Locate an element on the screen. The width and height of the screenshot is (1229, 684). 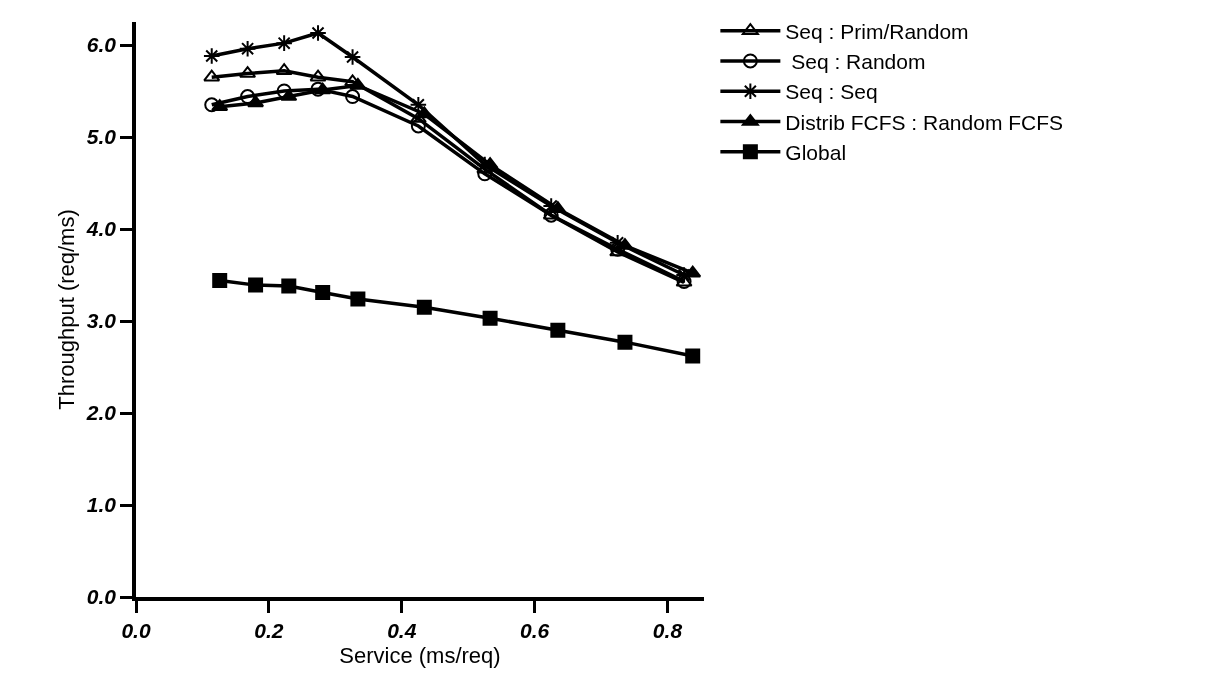
y-tick-label: 3.0 is located at coordinates (101, 321).